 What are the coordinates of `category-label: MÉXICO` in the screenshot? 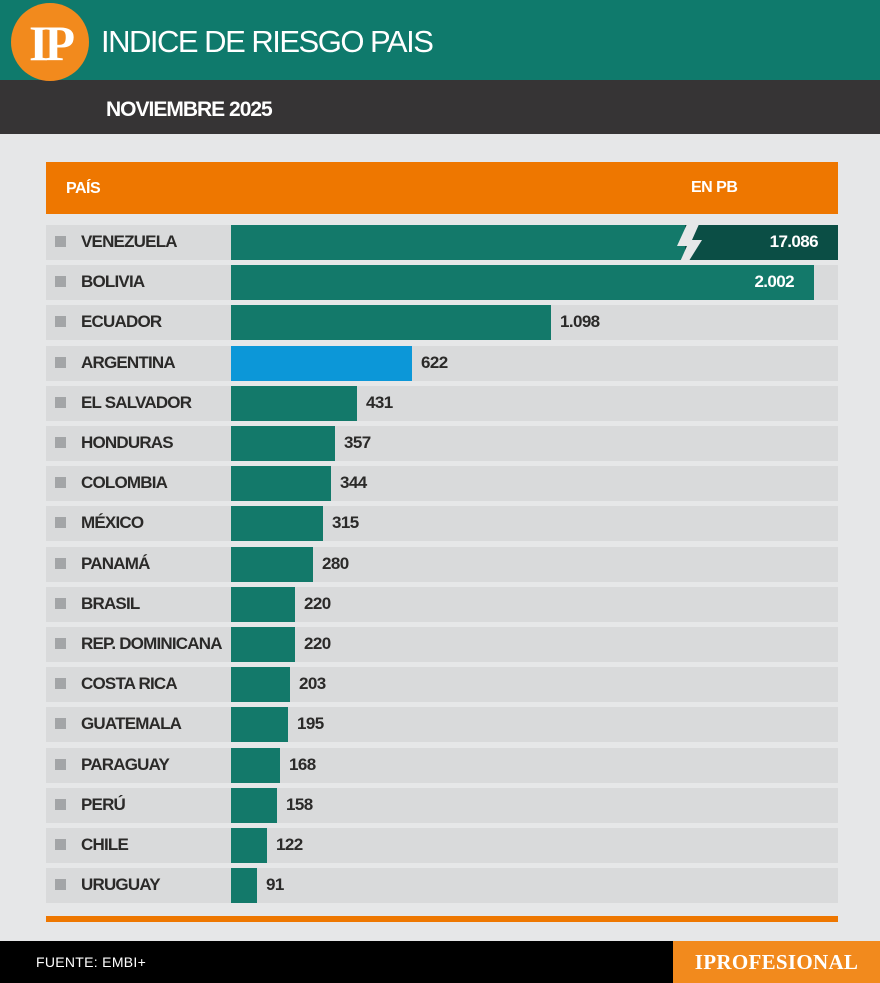 It's located at (112, 522).